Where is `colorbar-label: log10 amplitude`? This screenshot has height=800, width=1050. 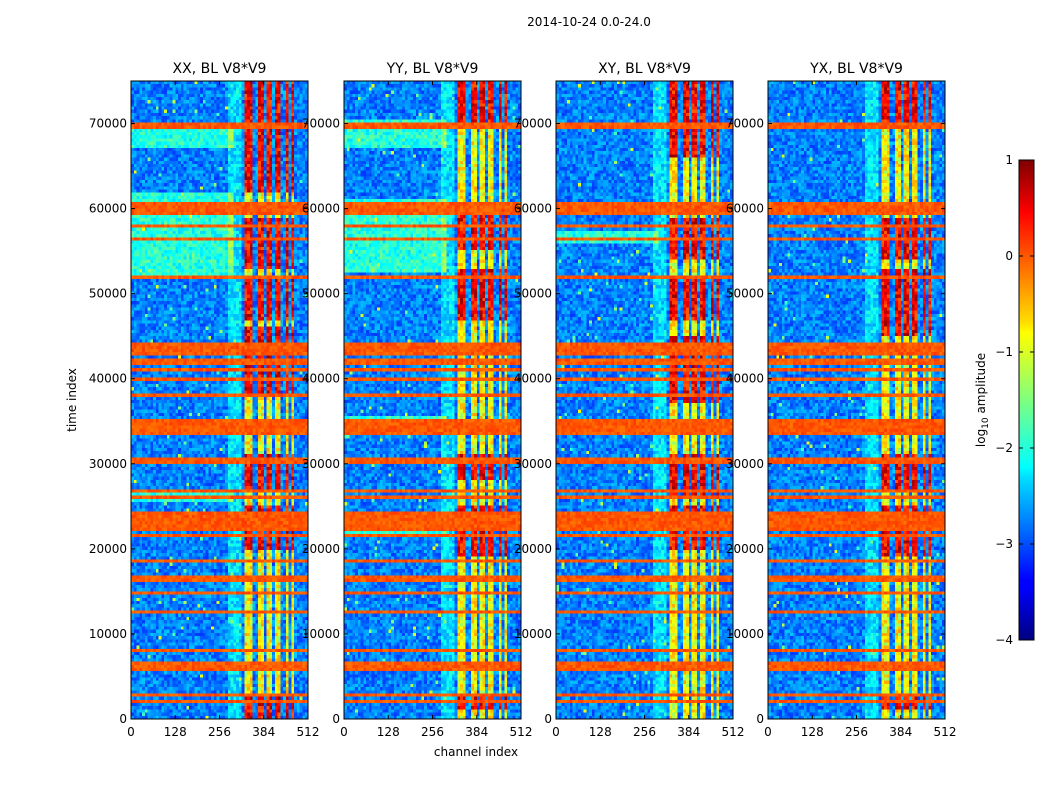
colorbar-label: log10 amplitude is located at coordinates (982, 400).